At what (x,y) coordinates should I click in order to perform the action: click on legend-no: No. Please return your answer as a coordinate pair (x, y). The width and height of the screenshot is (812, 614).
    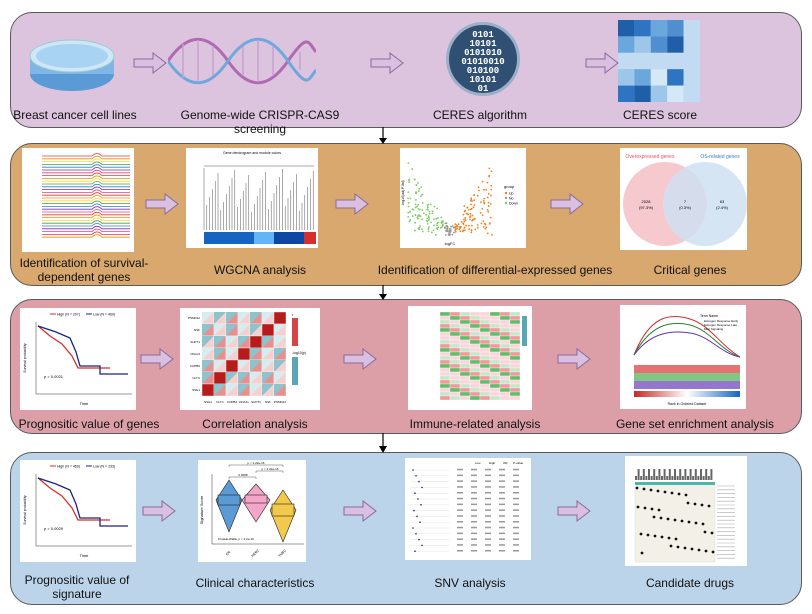
    Looking at the image, I should click on (511, 199).